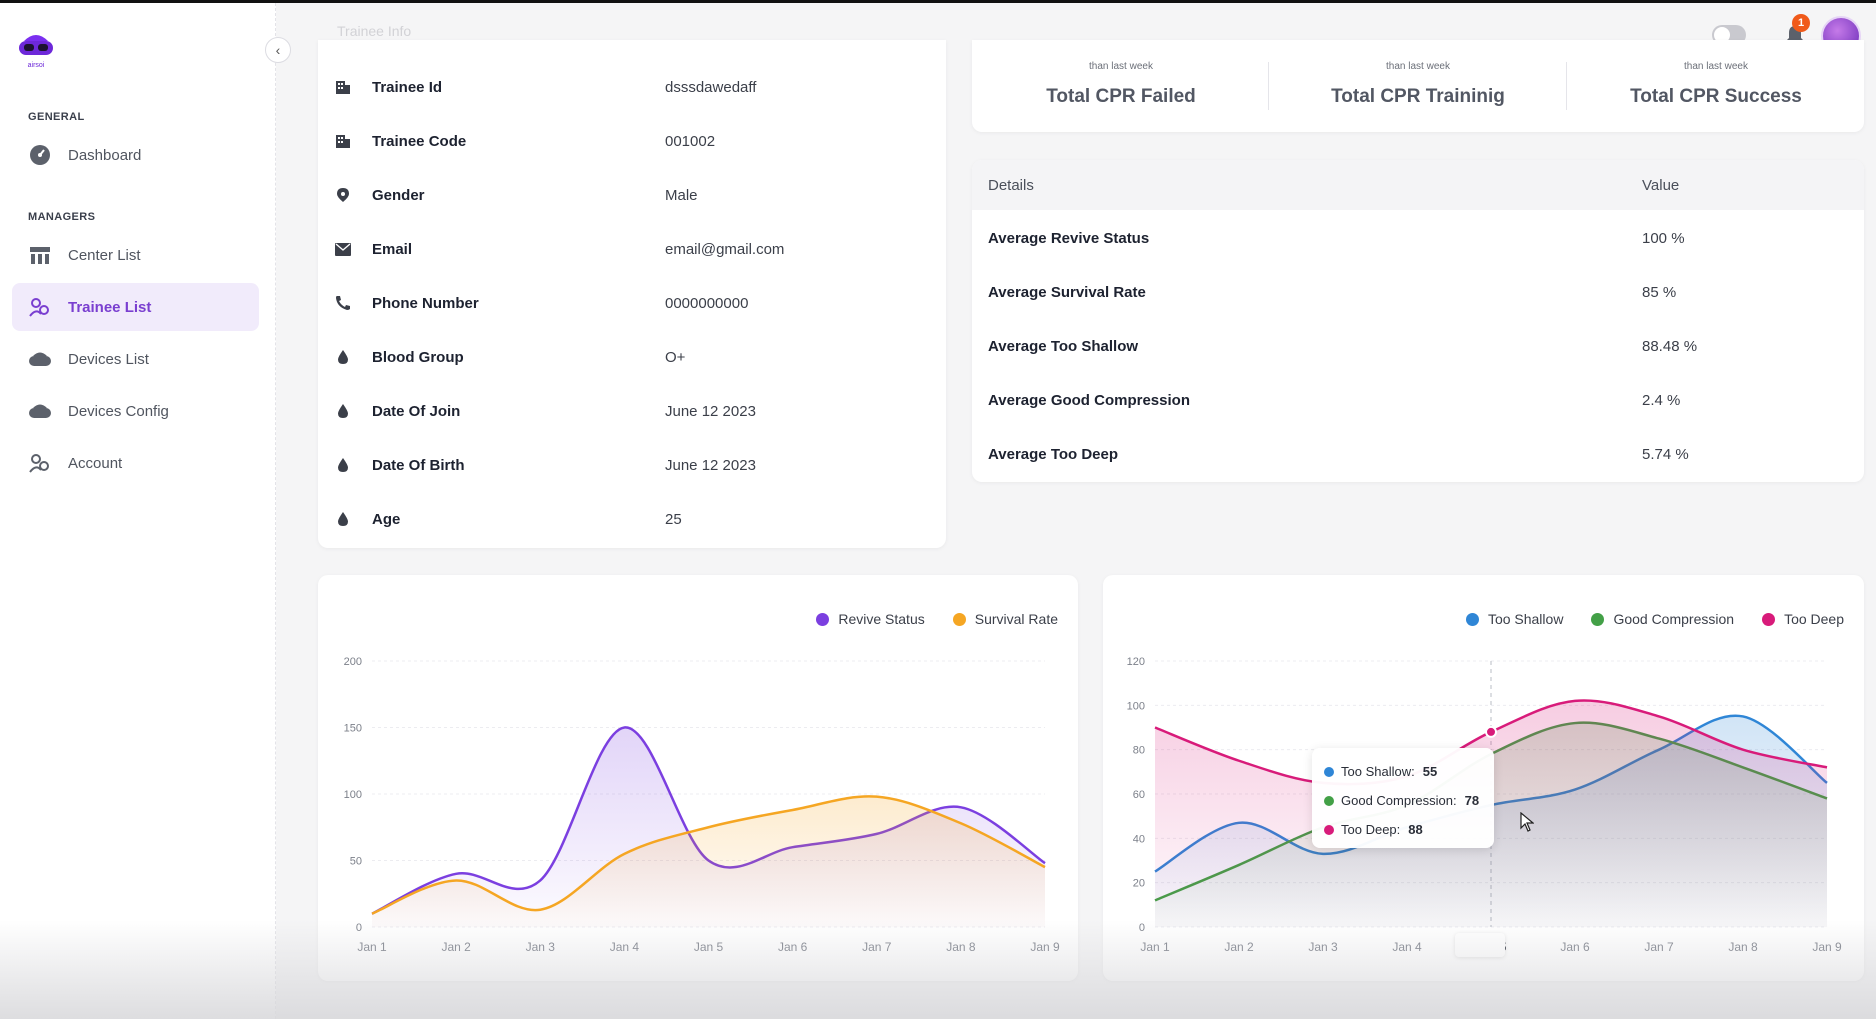 The image size is (1876, 1019). I want to click on mail-icon, so click(343, 249).